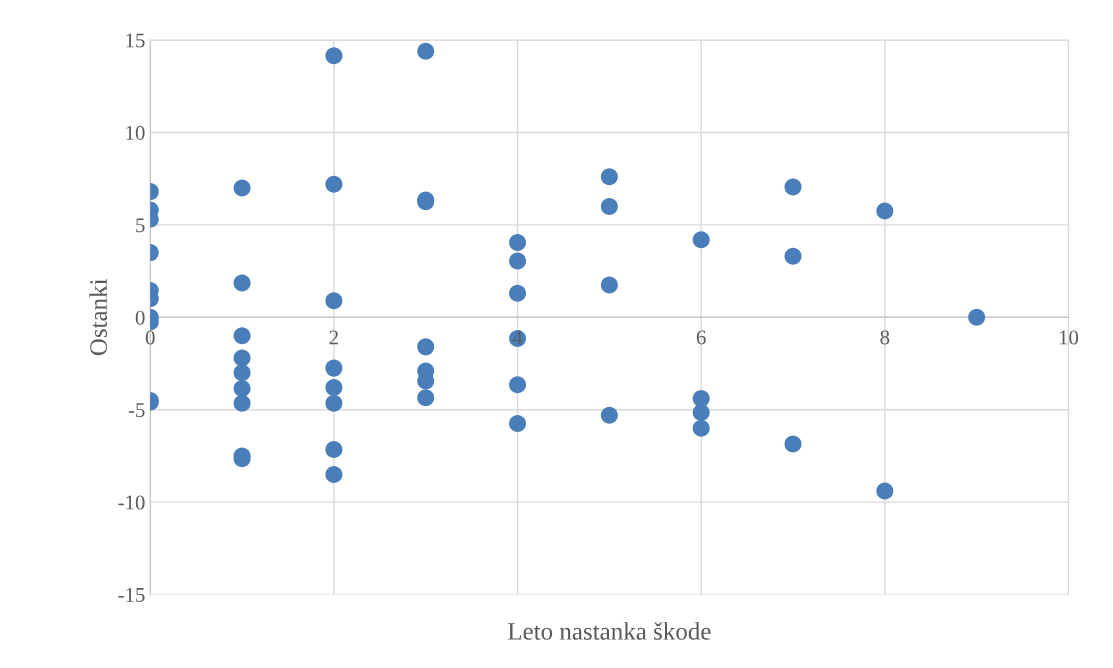 This screenshot has height=668, width=1113. What do you see at coordinates (701, 337) in the screenshot?
I see `x-tick-label: 6` at bounding box center [701, 337].